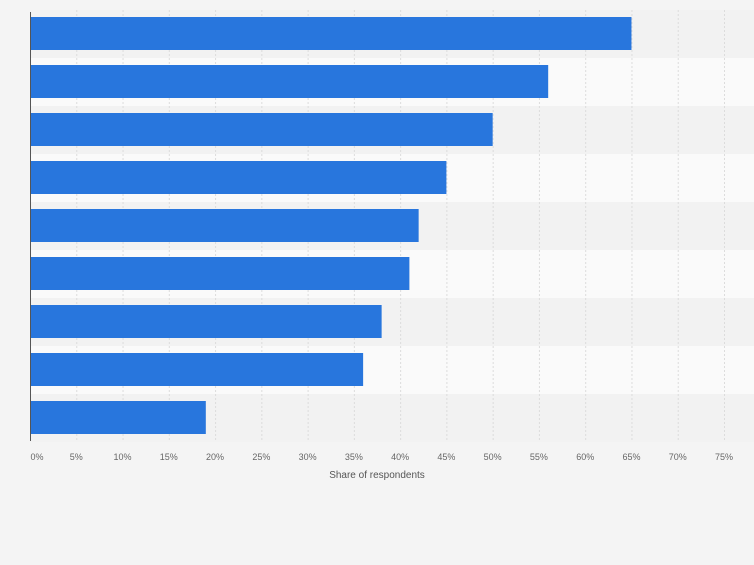  What do you see at coordinates (678, 457) in the screenshot?
I see `x-tick-label: 70%` at bounding box center [678, 457].